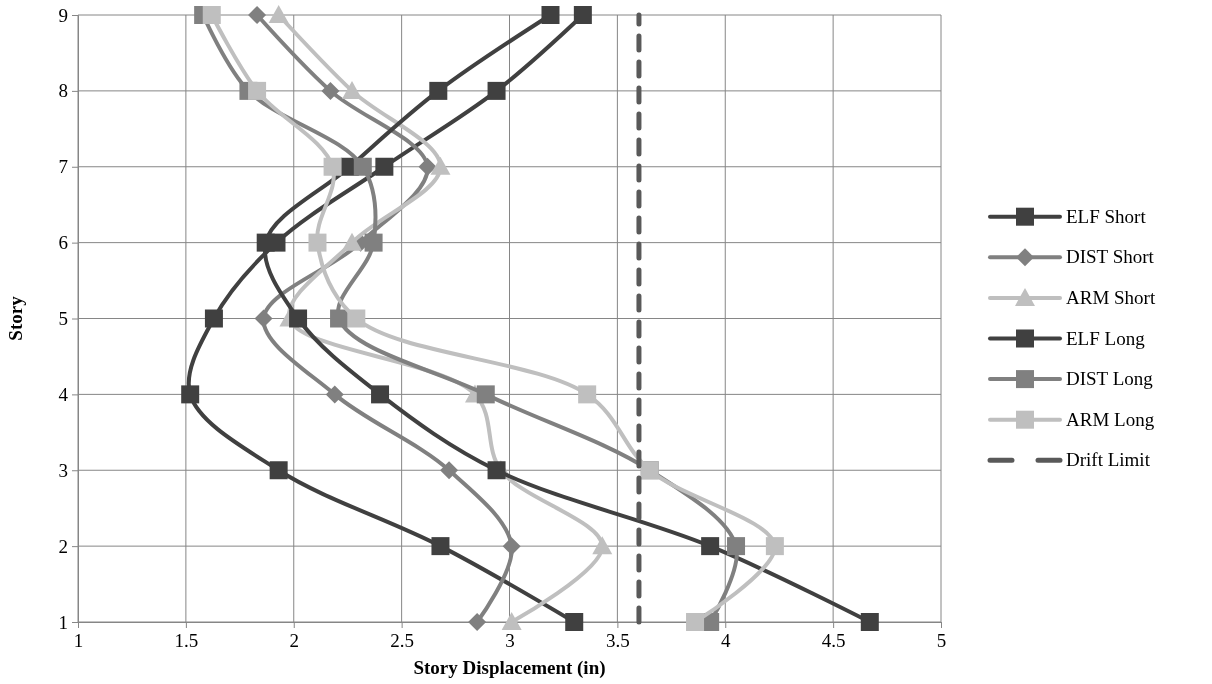 Image resolution: width=1212 pixels, height=684 pixels. What do you see at coordinates (63, 15) in the screenshot?
I see `y-tick-label: 9` at bounding box center [63, 15].